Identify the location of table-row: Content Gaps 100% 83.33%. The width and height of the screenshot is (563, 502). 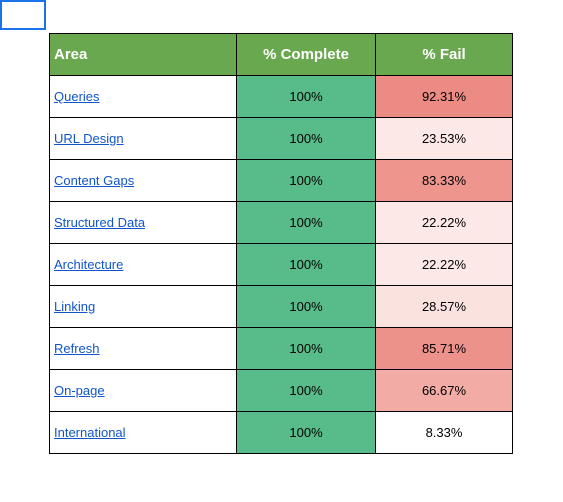
(281, 180).